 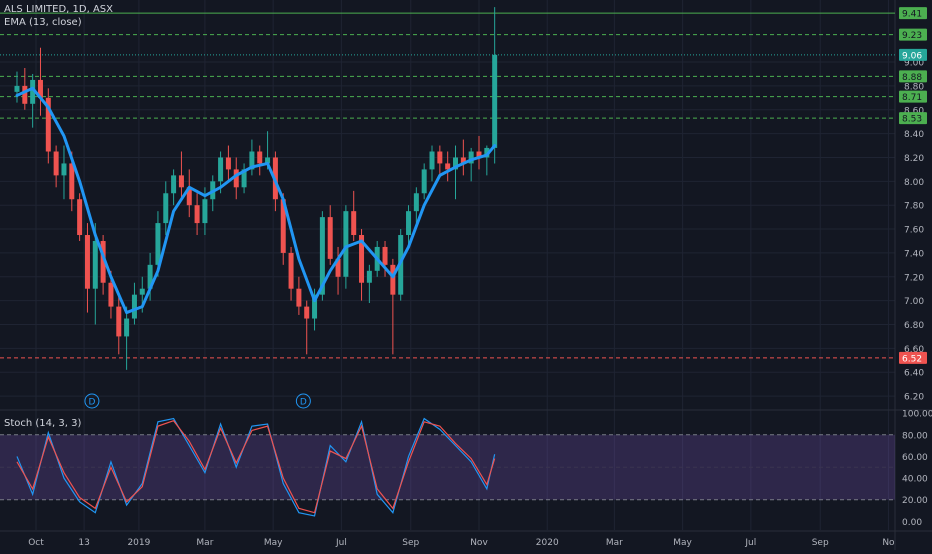 I want to click on price-tick-label: 7.60, so click(x=914, y=231).